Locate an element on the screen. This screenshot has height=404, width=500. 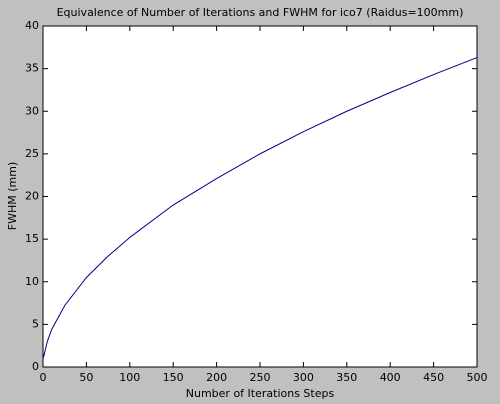
y-axis-label: FWHM (mm) is located at coordinates (12, 196).